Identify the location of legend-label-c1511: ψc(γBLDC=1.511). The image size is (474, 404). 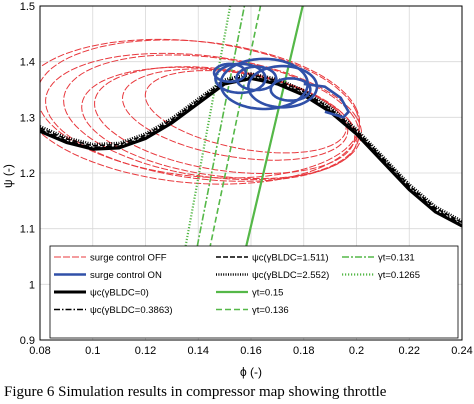
(290, 258).